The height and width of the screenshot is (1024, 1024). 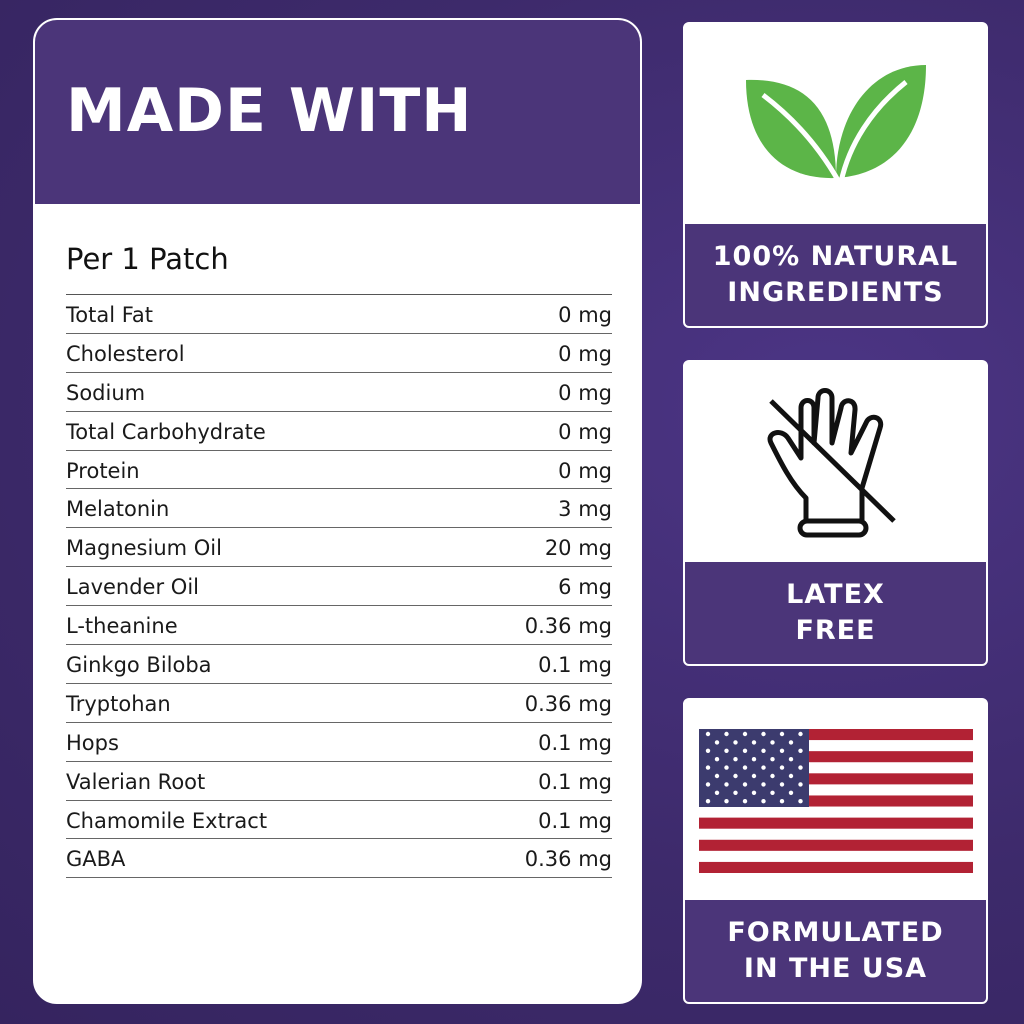 I want to click on table-row: GABA 0.36 mg, so click(x=339, y=859).